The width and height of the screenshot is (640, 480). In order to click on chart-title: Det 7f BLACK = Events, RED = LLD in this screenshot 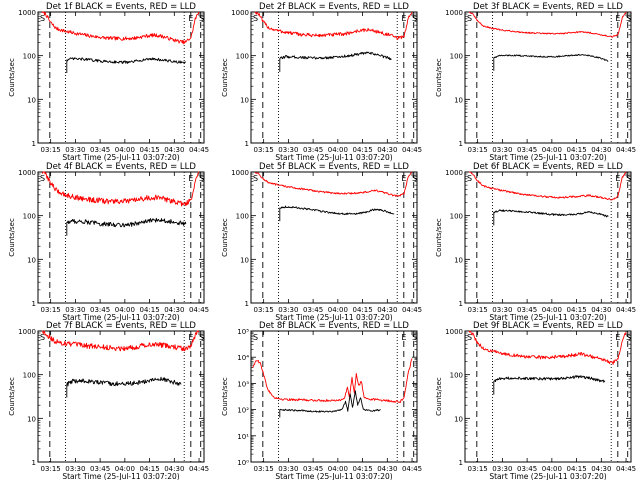, I will do `click(121, 326)`.